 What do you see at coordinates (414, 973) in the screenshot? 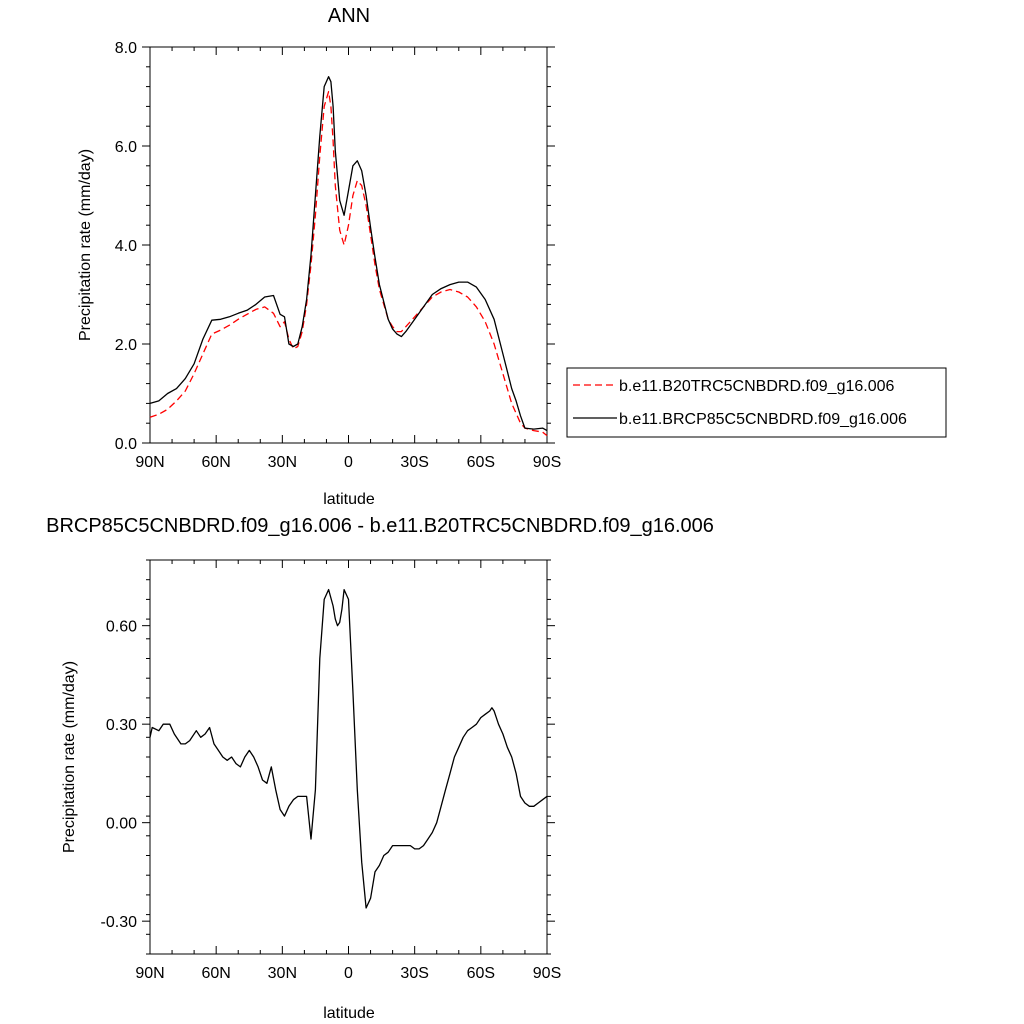
I see `bottom-x-tick-label: 30S` at bounding box center [414, 973].